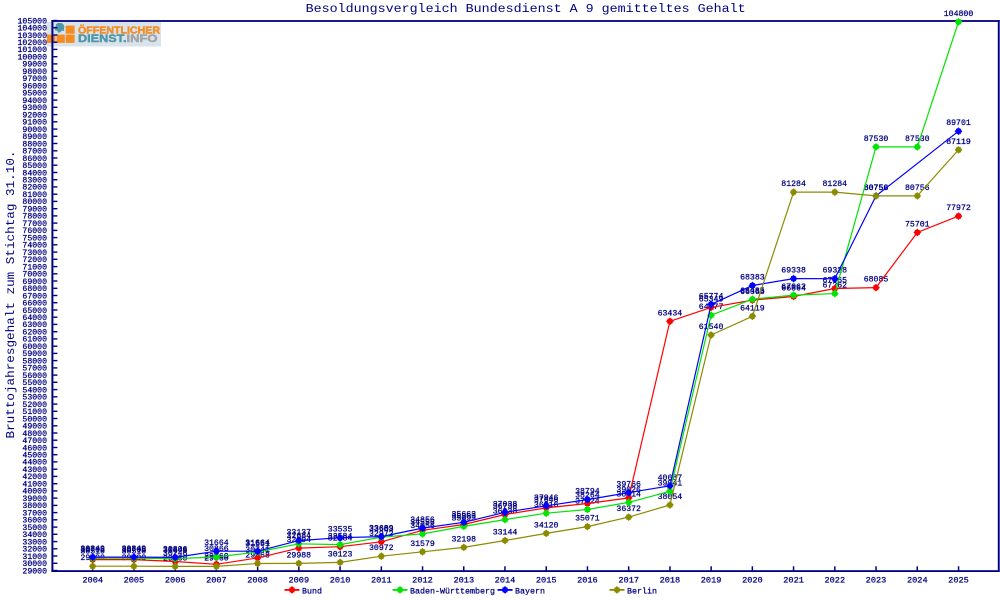  What do you see at coordinates (33, 58) in the screenshot?
I see `svg-text: 100000` at bounding box center [33, 58].